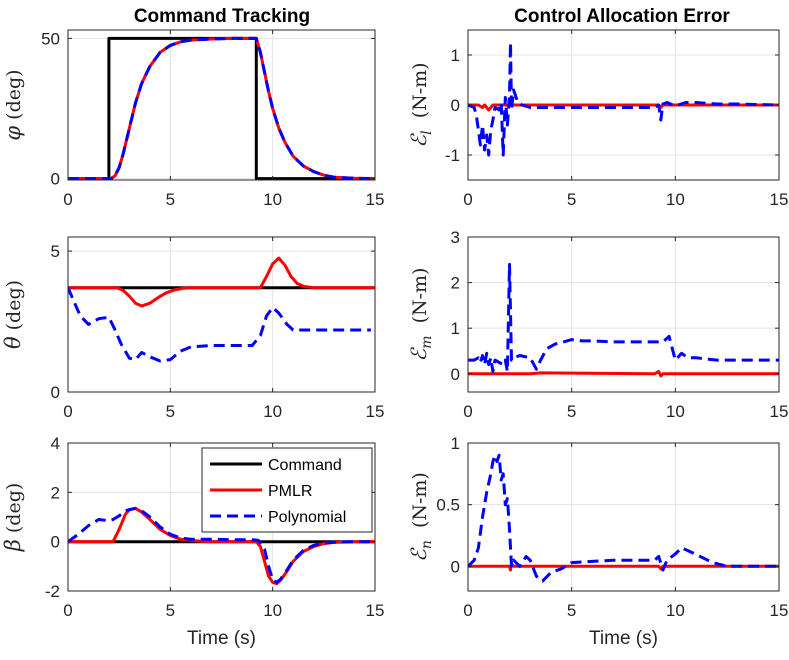 The image size is (789, 660). I want to click on y-axis-label: ℰn (N-m), so click(421, 517).